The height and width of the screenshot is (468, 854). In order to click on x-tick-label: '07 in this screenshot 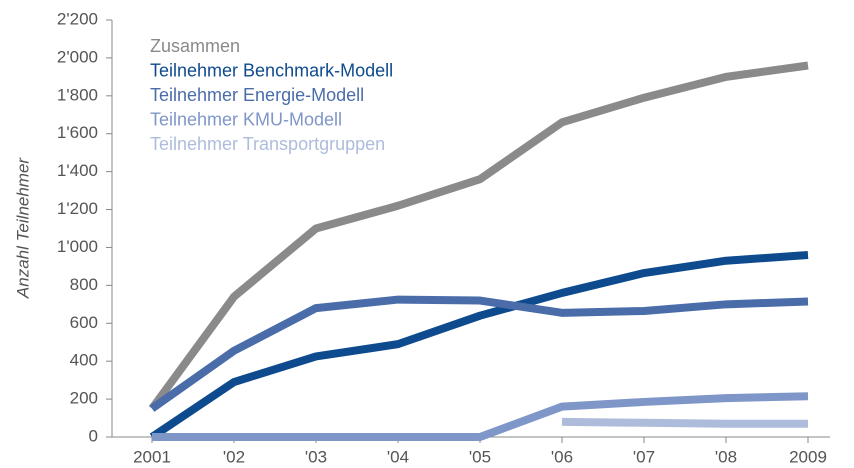, I will do `click(644, 456)`.